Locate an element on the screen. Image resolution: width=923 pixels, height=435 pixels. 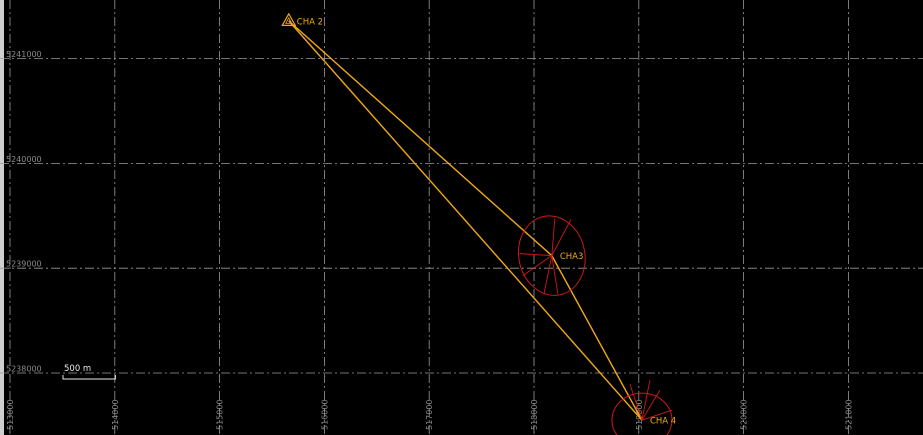
station-triangle-inner-icon is located at coordinates (289, 20).